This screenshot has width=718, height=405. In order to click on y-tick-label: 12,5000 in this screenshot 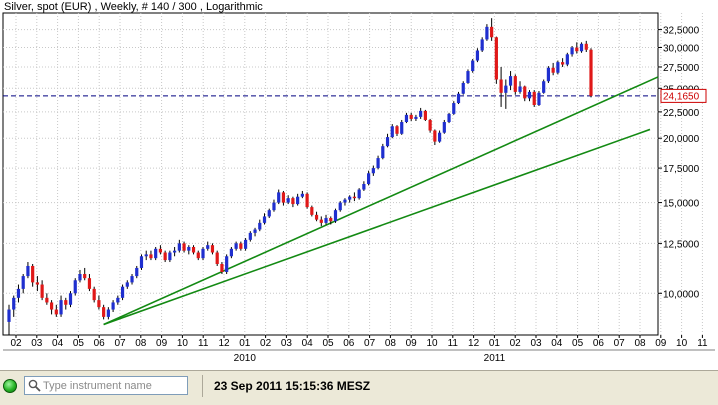, I will do `click(681, 244)`.